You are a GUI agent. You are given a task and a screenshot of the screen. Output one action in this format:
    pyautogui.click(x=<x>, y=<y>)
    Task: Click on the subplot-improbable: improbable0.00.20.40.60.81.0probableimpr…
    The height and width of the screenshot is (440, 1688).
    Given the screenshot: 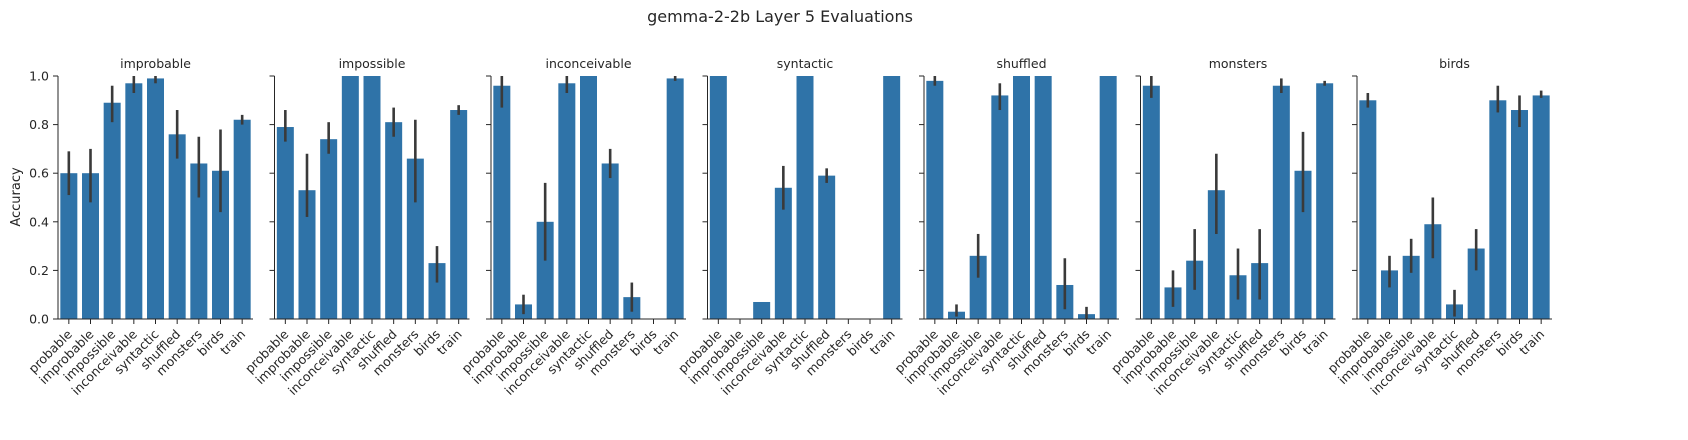 What is the action you would take?
    pyautogui.click(x=139, y=227)
    